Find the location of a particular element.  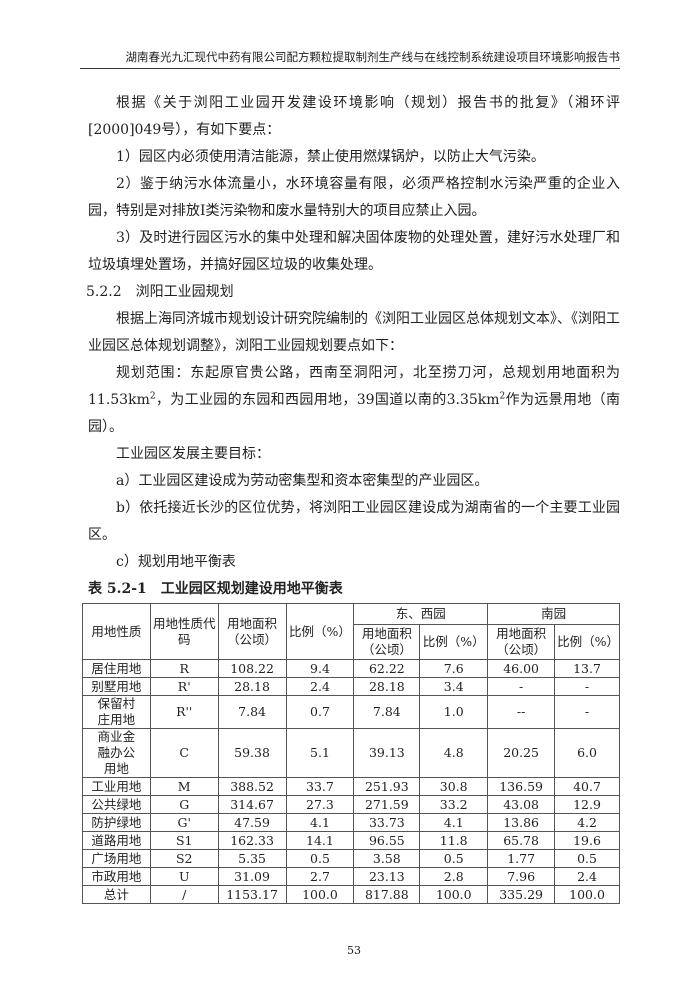

header-cell: 用地性质 is located at coordinates (116, 631).